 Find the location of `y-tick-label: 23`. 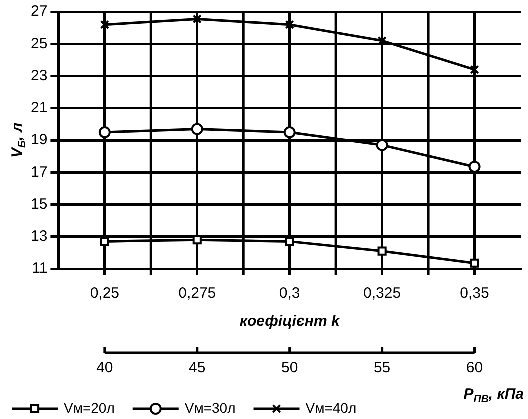

y-tick-label: 23 is located at coordinates (39, 75).